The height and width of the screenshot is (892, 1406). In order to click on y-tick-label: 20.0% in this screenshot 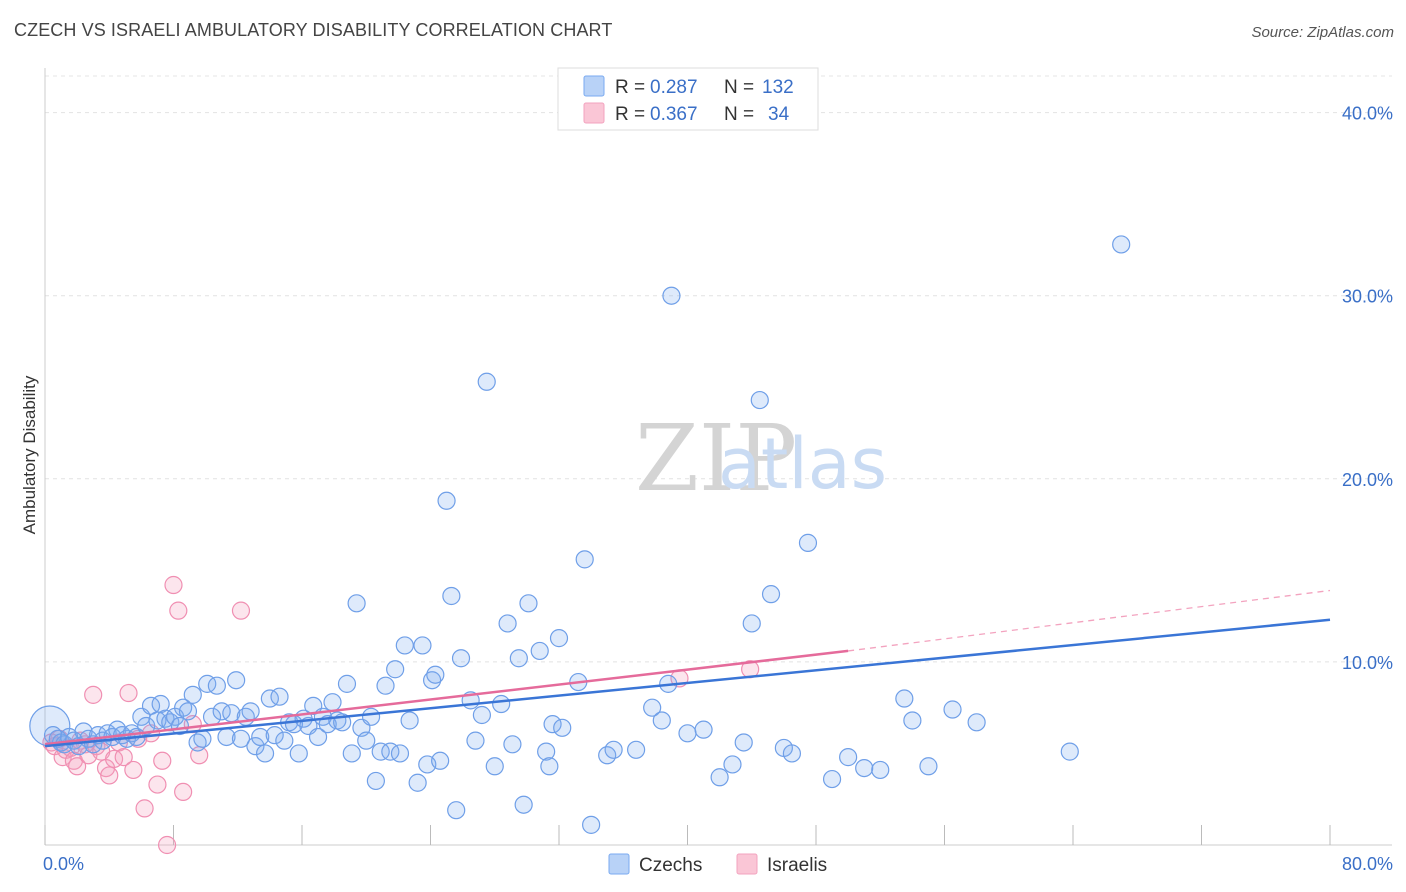, I will do `click(1367, 480)`.